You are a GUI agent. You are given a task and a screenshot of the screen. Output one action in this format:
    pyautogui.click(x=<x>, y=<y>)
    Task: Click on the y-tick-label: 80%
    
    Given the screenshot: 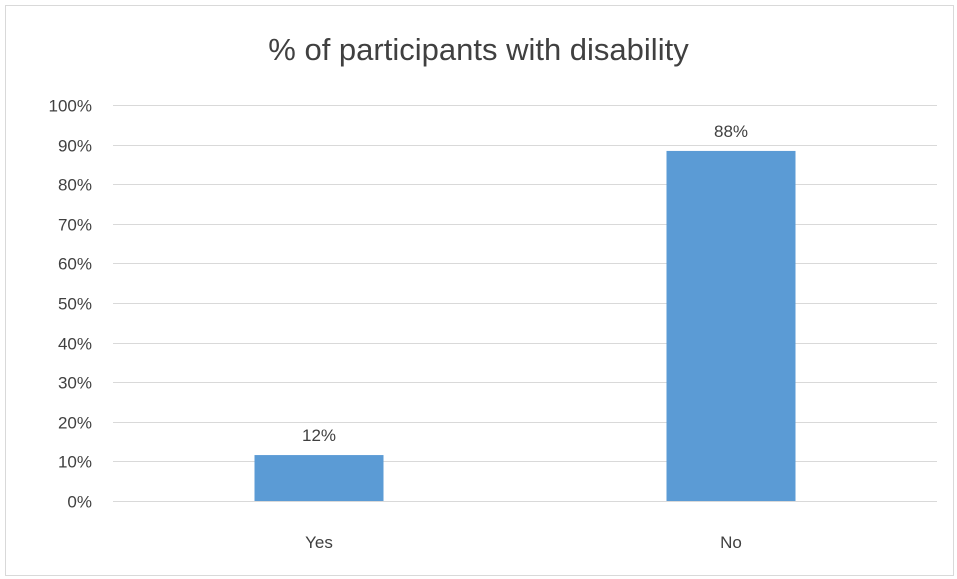 What is the action you would take?
    pyautogui.click(x=75, y=185)
    